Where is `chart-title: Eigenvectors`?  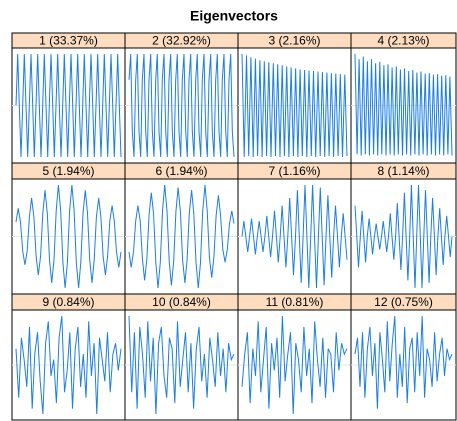
chart-title: Eigenvectors is located at coordinates (234, 16).